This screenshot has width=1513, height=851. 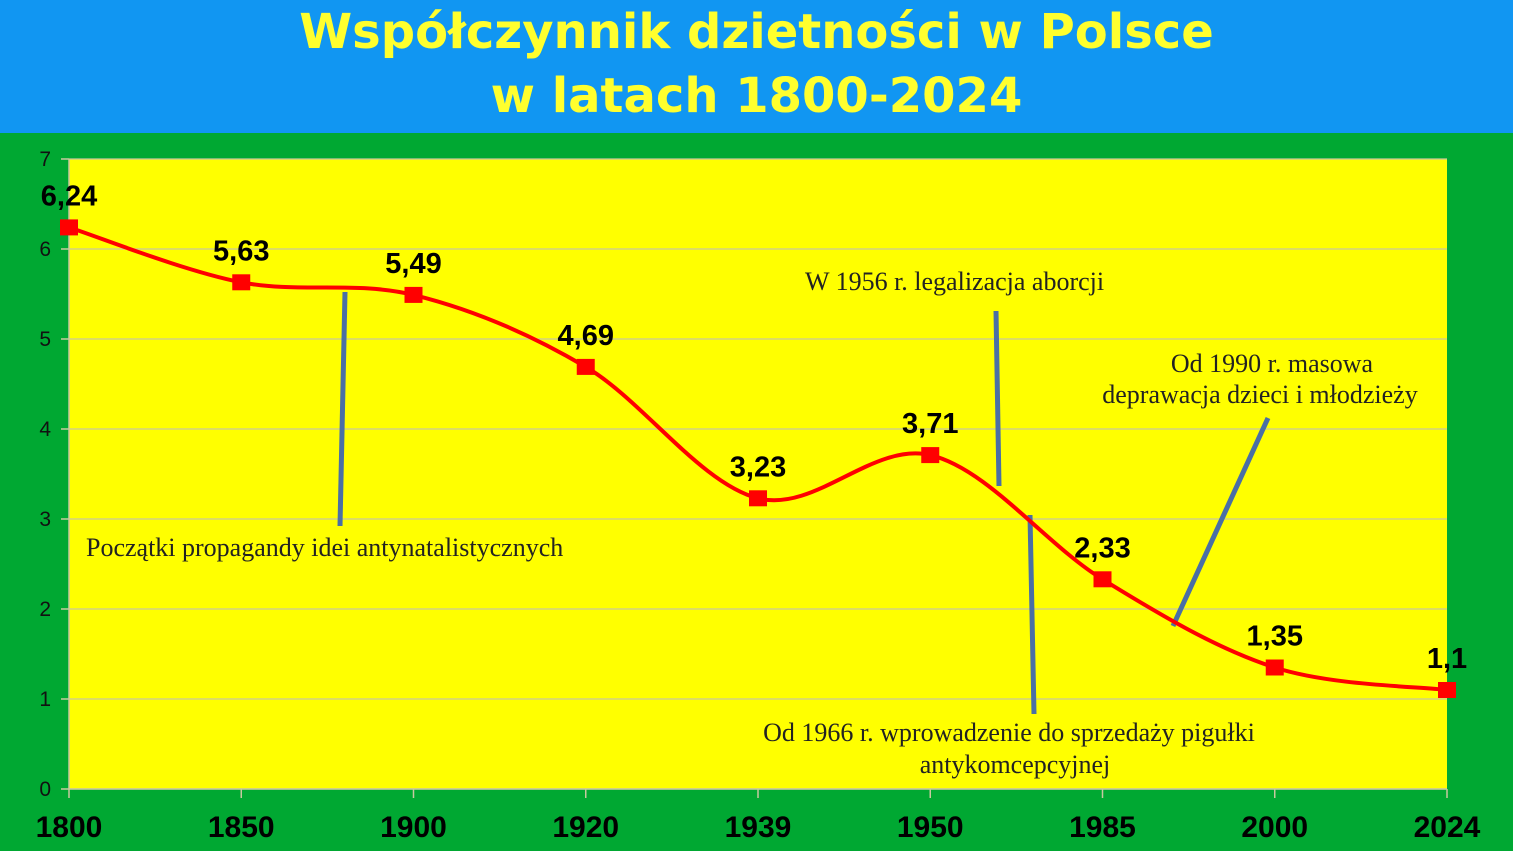 I want to click on data-label: 4,69, so click(x=586, y=336).